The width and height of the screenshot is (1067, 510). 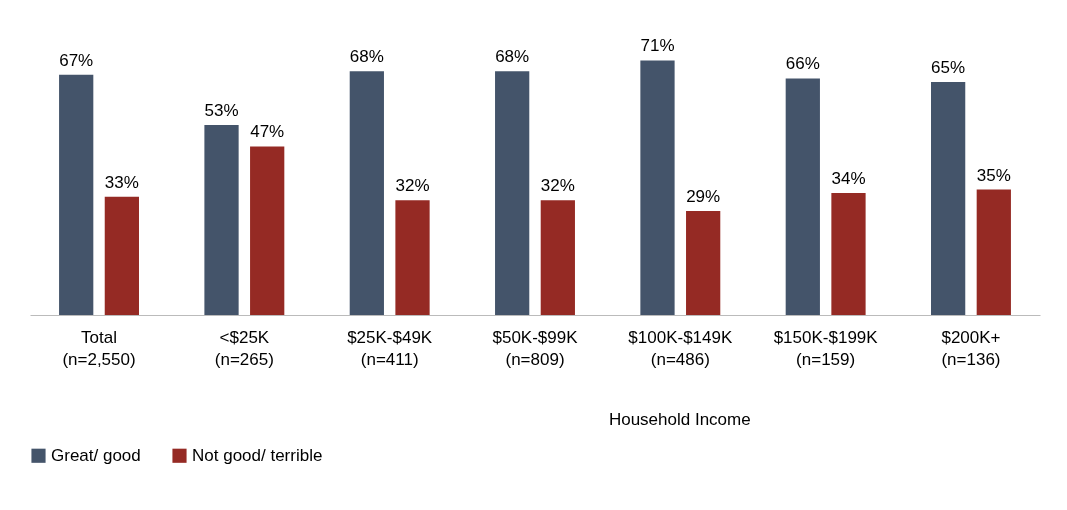 What do you see at coordinates (257, 455) in the screenshot?
I see `legend-label: Not good/ terrible` at bounding box center [257, 455].